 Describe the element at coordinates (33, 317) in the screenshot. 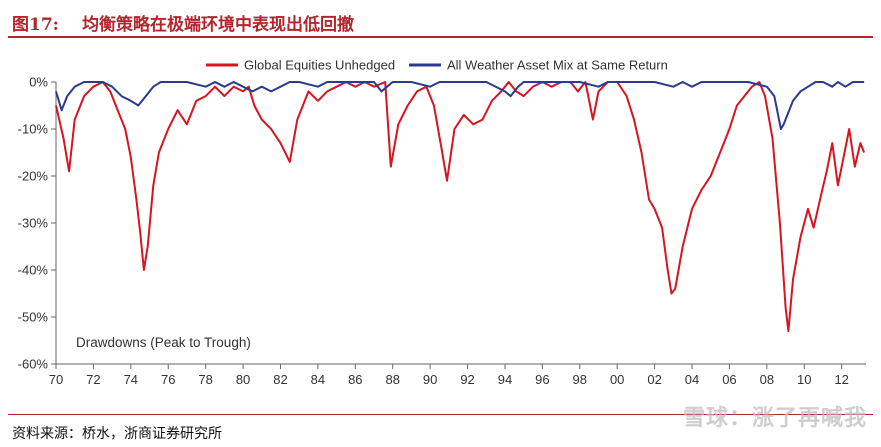

I see `y-tick-label: -50%` at that location.